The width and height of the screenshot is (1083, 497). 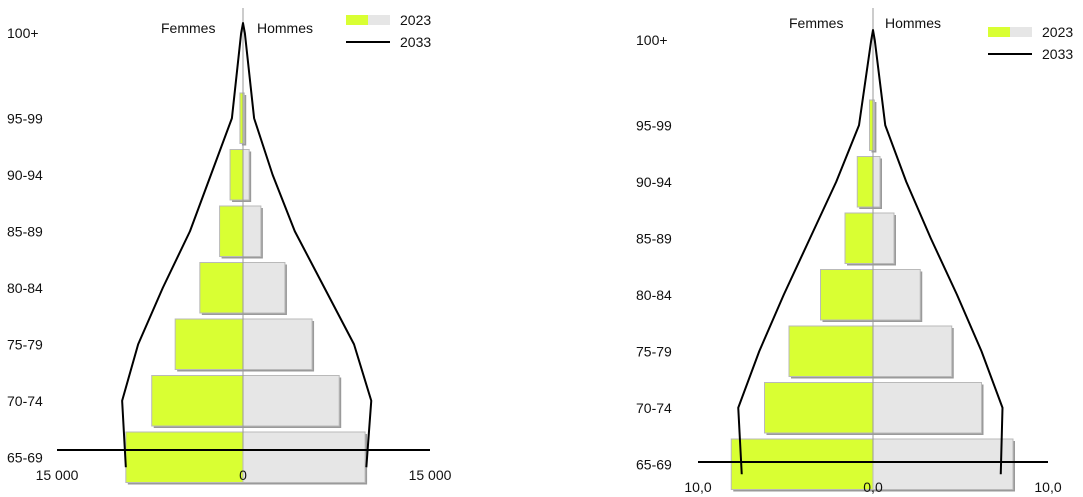 What do you see at coordinates (873, 487) in the screenshot?
I see `x-tick-label: 0,0` at bounding box center [873, 487].